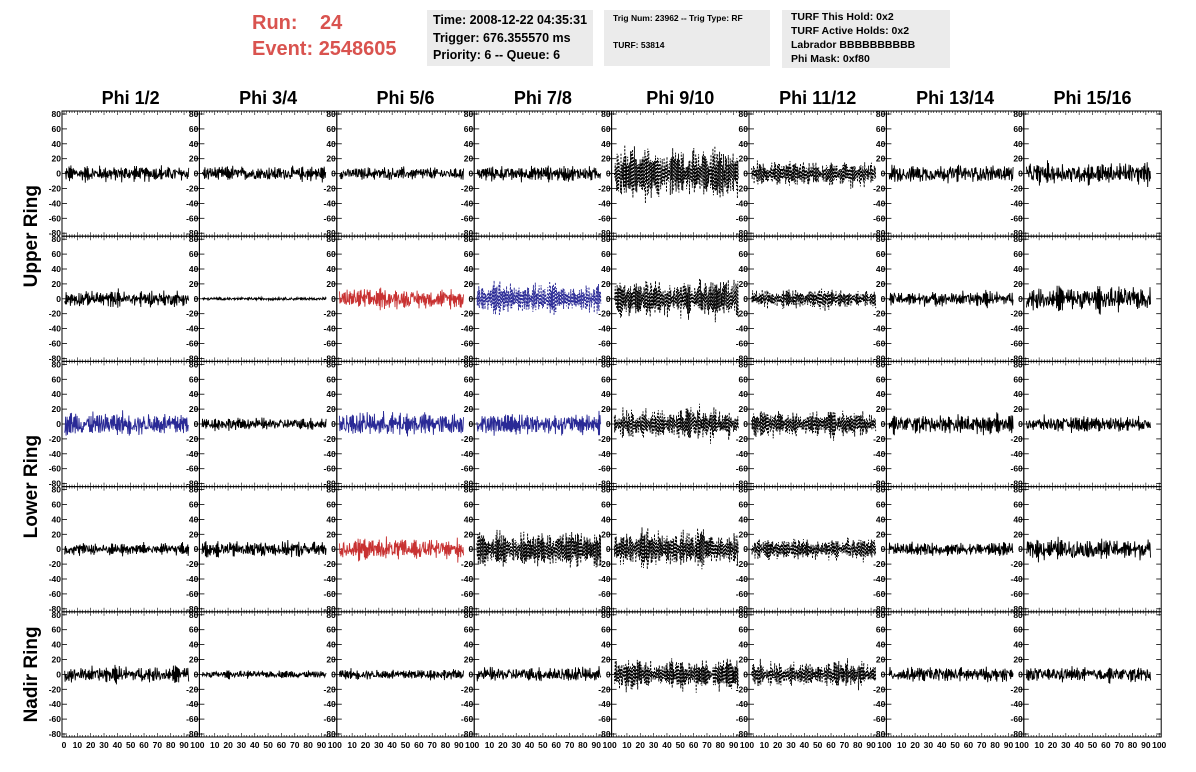 The image size is (1196, 772). Describe the element at coordinates (680, 98) in the screenshot. I see `column-header: Phi 9/10` at that location.